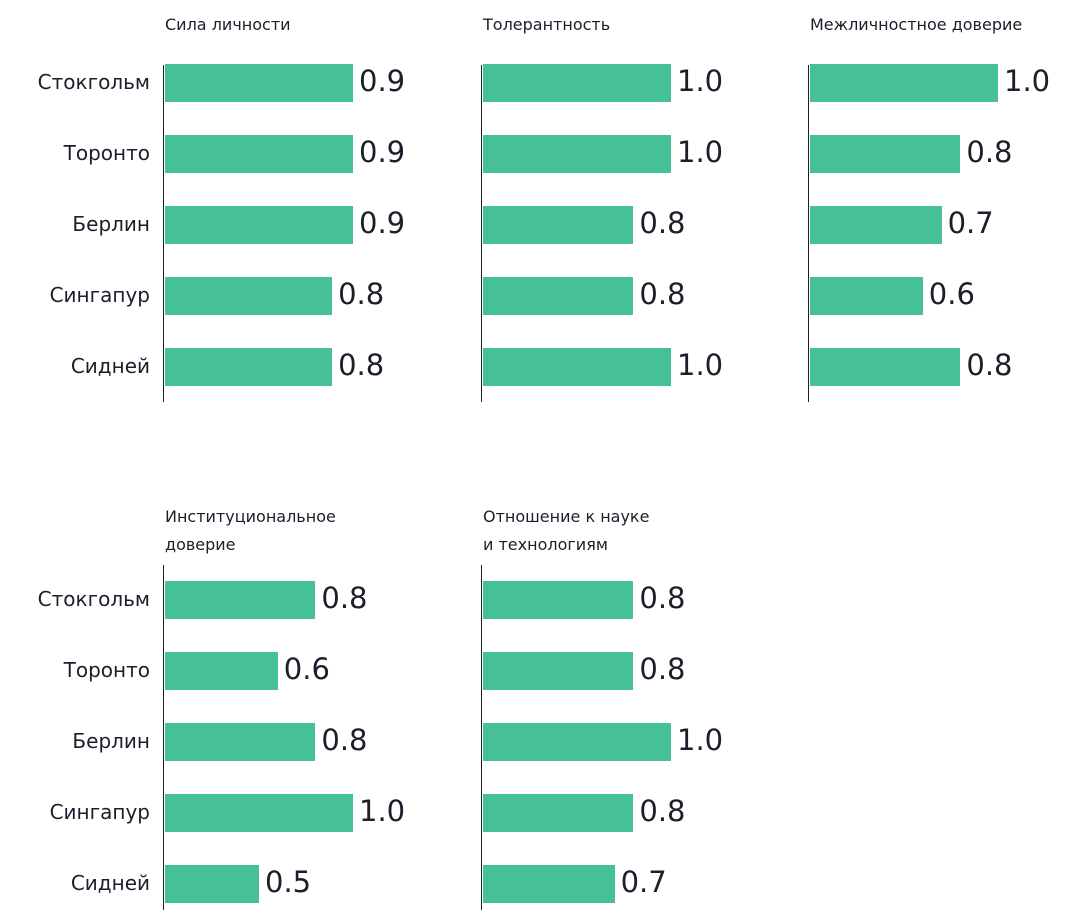  Describe the element at coordinates (566, 516) in the screenshot. I see `panel-title: Отношение к науке` at that location.